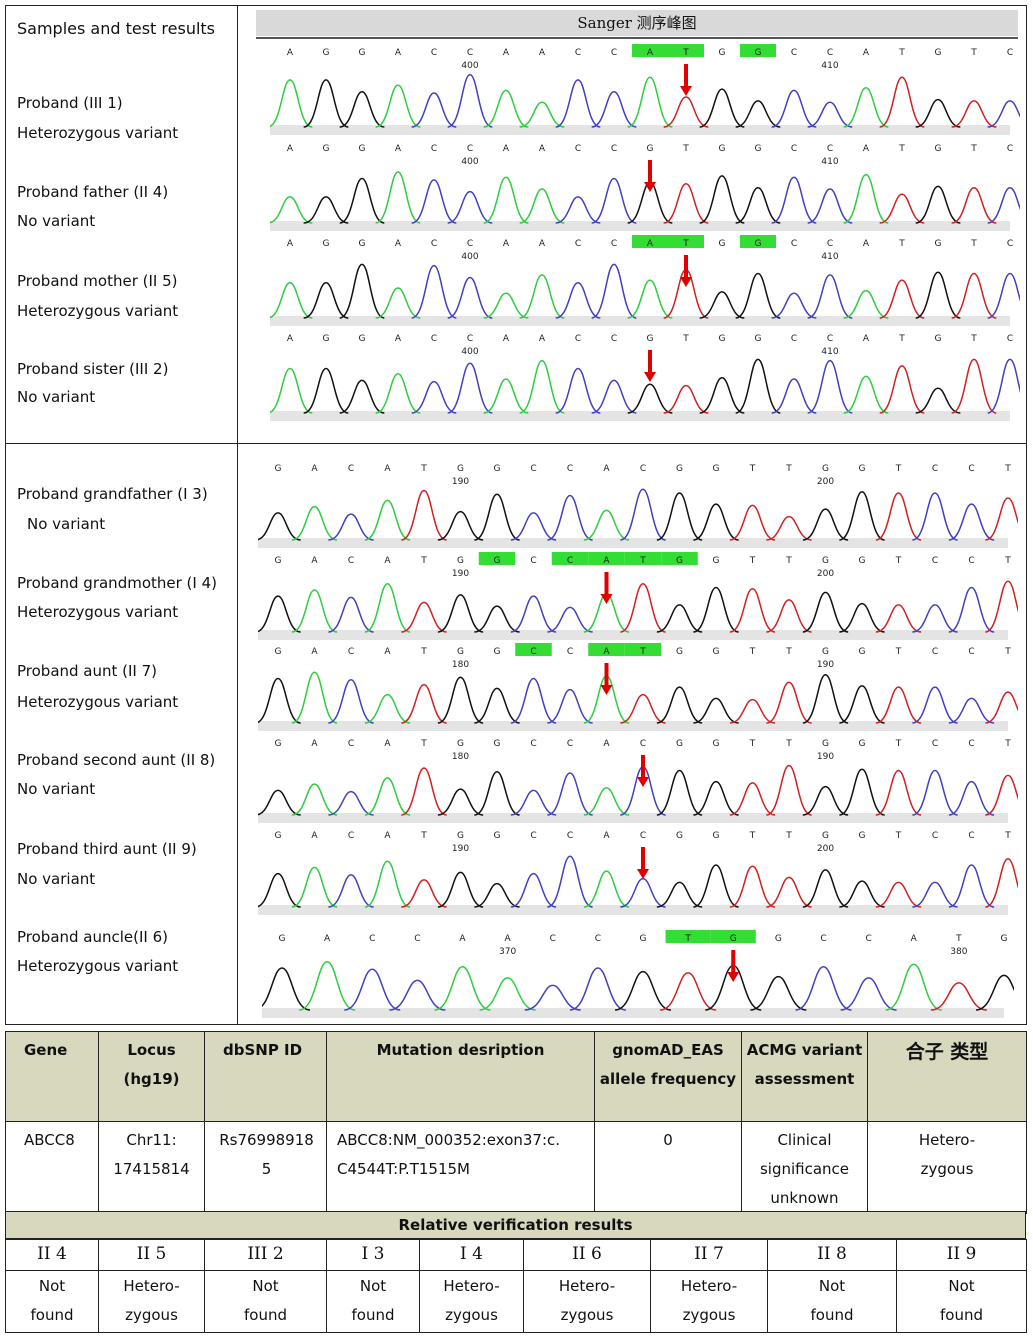 This screenshot has height=1339, width=1033. What do you see at coordinates (638, 504) in the screenshot?
I see `sanger-trace: G A C A T G G C C A C G G T T G G T C C T 190 200` at bounding box center [638, 504].